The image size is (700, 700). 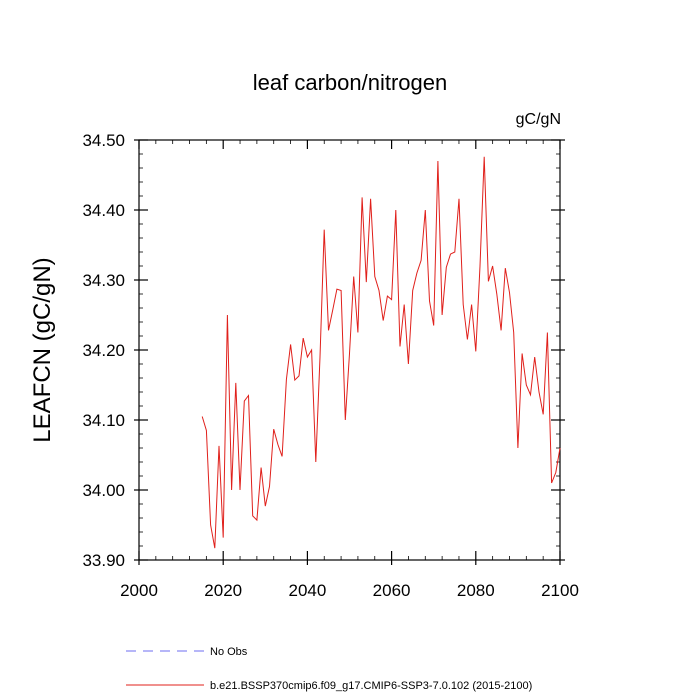 I want to click on y-tick-label-34.20: 34.20, so click(x=103, y=350).